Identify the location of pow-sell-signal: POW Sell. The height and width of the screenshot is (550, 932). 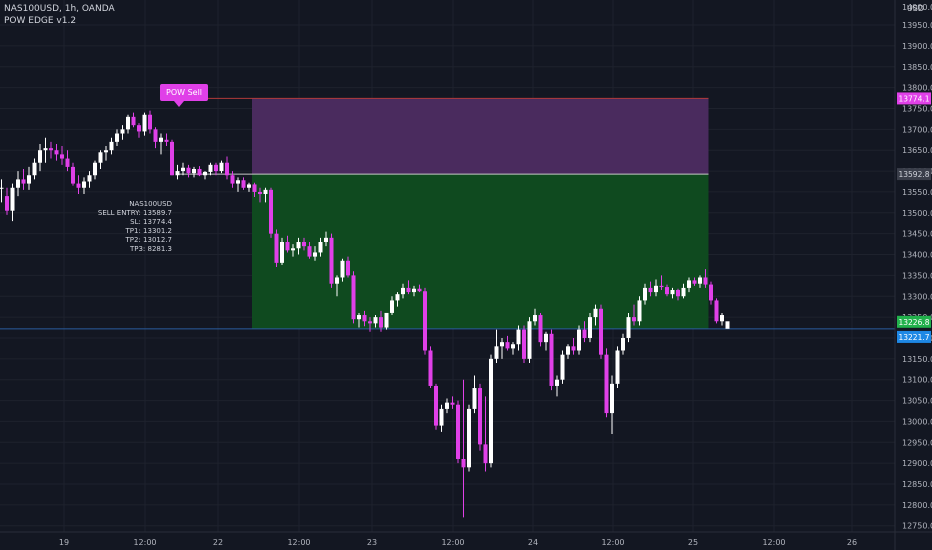
(184, 95).